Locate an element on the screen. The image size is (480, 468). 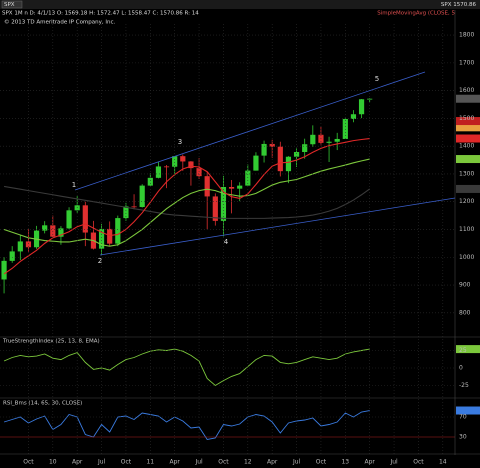
y-tick-label: 30 is located at coordinates (463, 437).